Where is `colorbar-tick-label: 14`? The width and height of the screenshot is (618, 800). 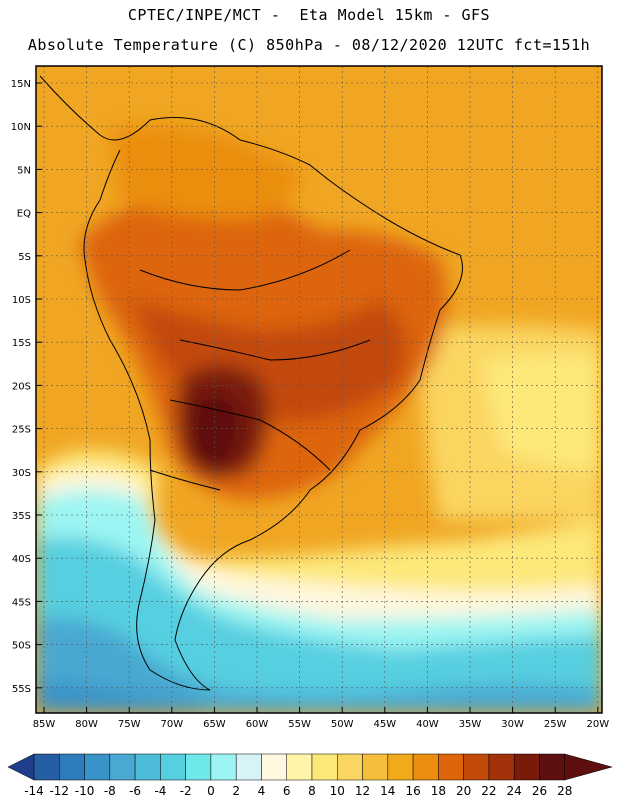 colorbar-tick-label: 14 is located at coordinates (387, 791).